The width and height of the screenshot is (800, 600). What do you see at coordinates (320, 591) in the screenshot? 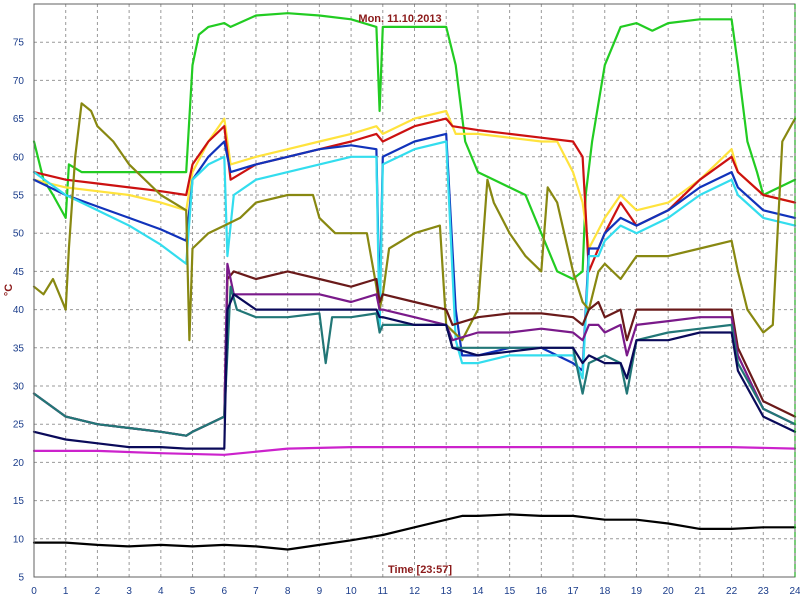
I see `x-tick-label: 9` at bounding box center [320, 591].